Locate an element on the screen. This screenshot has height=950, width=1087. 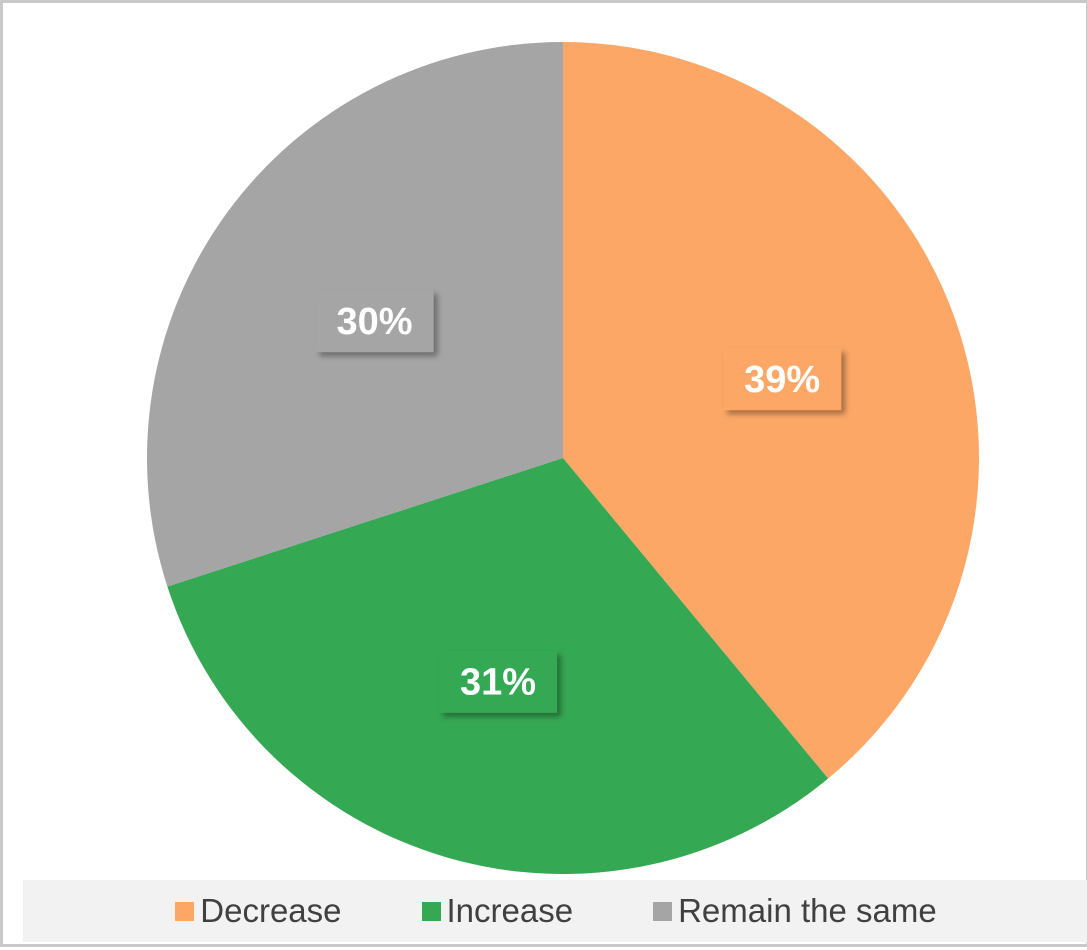
legend: Decrease Increase Remain the same is located at coordinates (555, 911).